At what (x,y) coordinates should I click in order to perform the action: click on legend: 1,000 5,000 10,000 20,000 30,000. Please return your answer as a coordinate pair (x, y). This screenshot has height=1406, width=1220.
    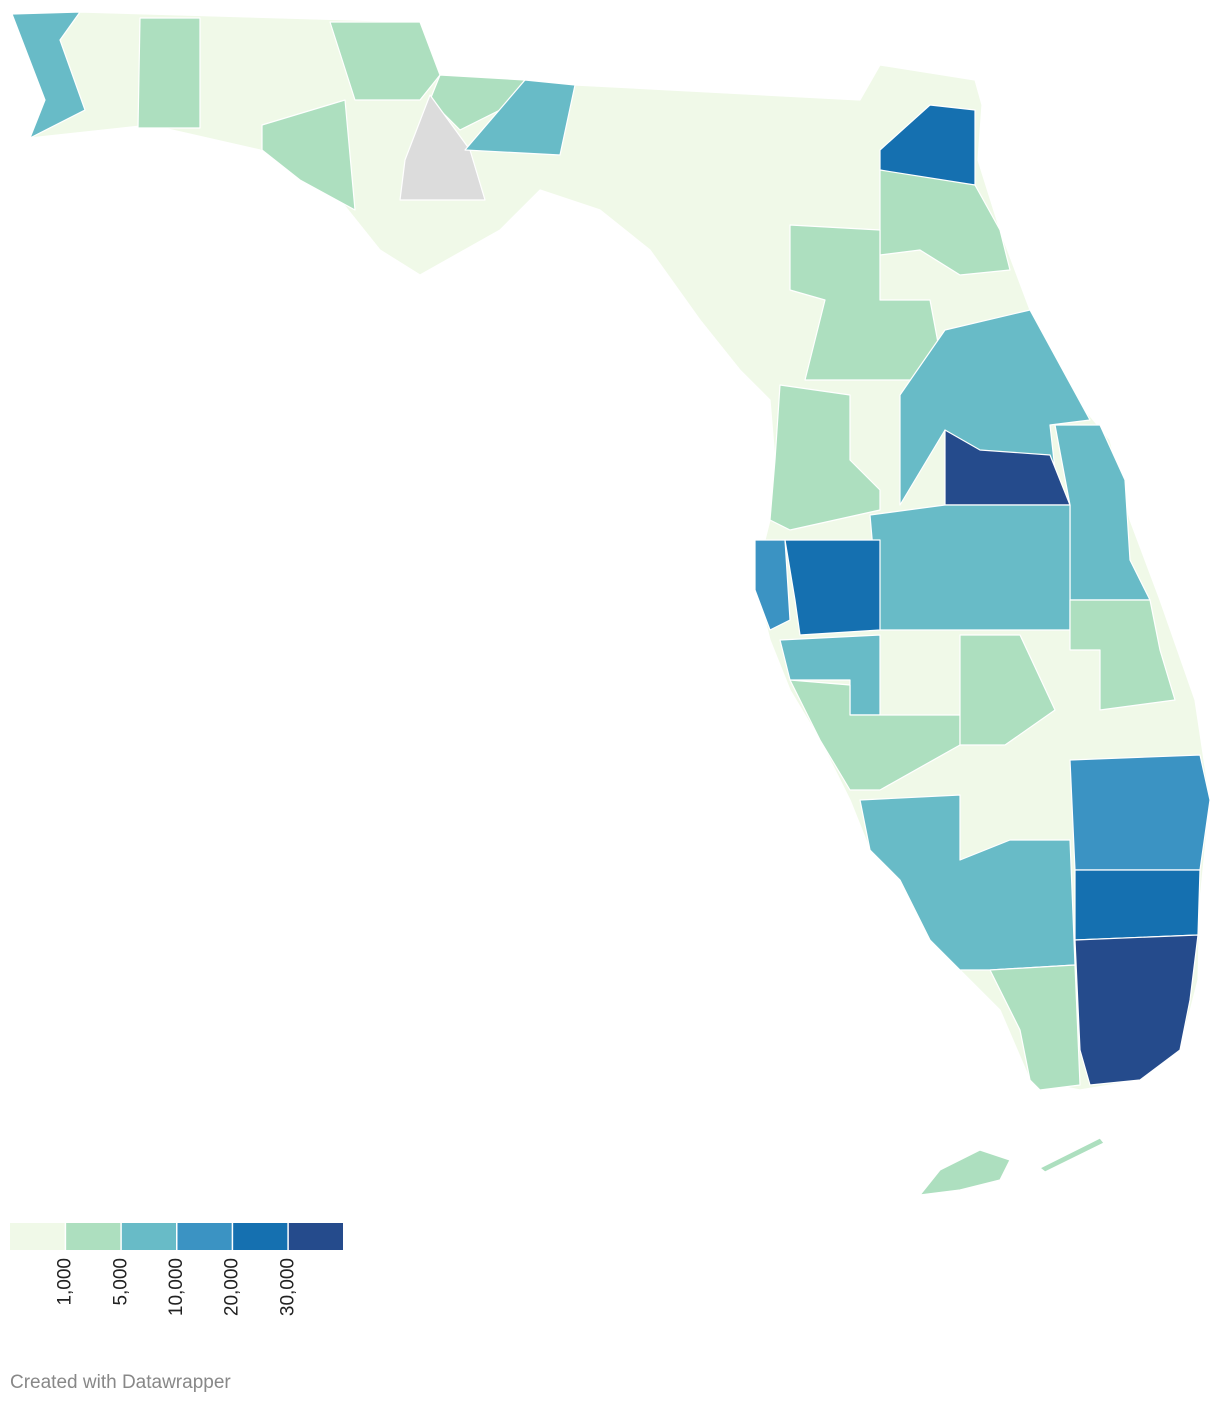
    Looking at the image, I should click on (176, 1269).